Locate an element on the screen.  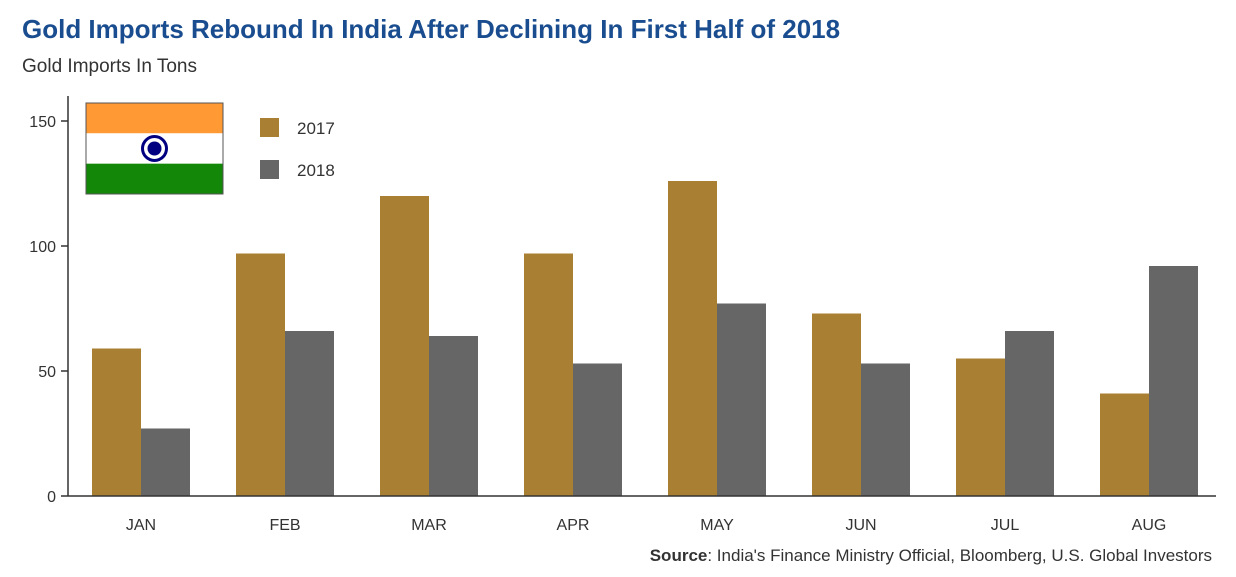
bar-2018-jan is located at coordinates (165, 462).